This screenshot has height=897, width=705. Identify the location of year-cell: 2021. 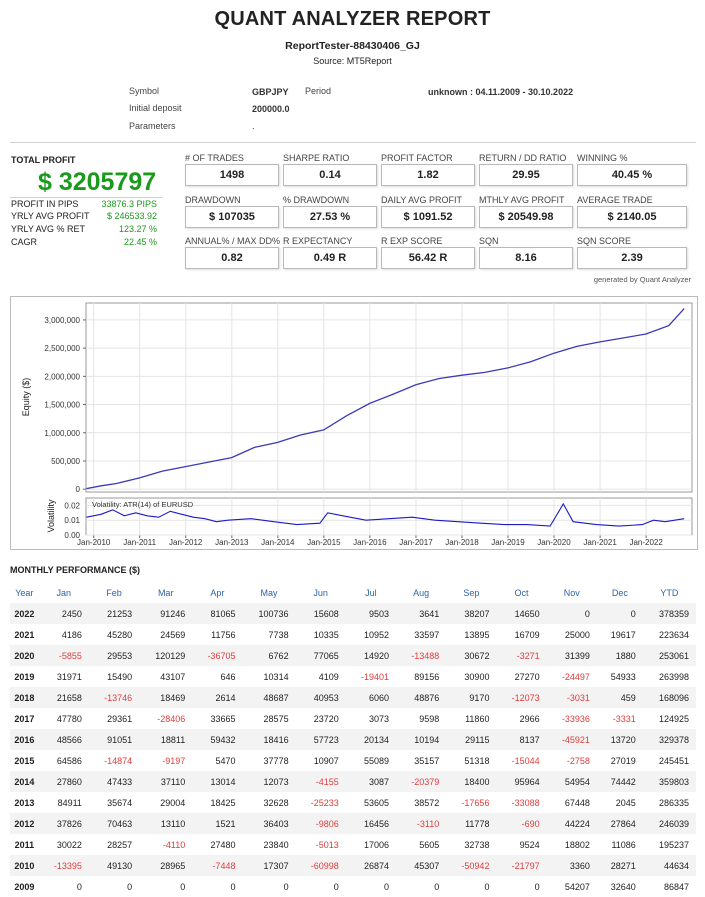
(24, 634).